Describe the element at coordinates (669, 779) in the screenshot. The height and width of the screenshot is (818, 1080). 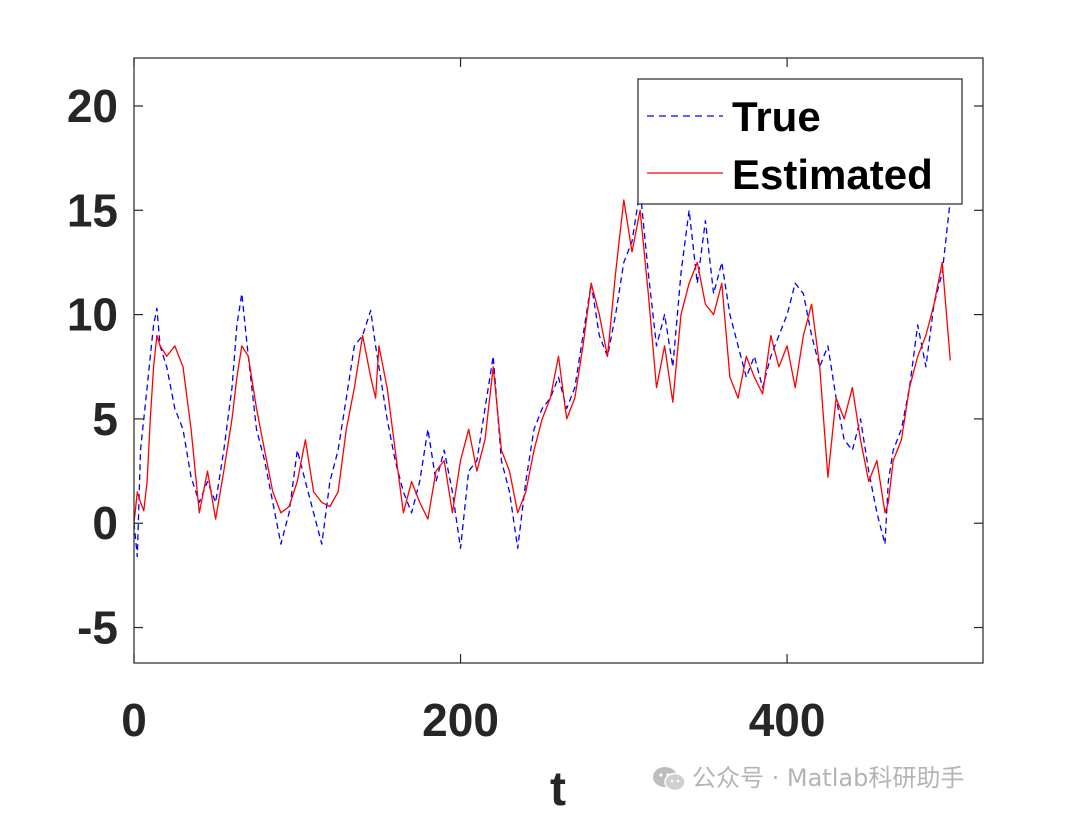
I see `wechat-icon` at that location.